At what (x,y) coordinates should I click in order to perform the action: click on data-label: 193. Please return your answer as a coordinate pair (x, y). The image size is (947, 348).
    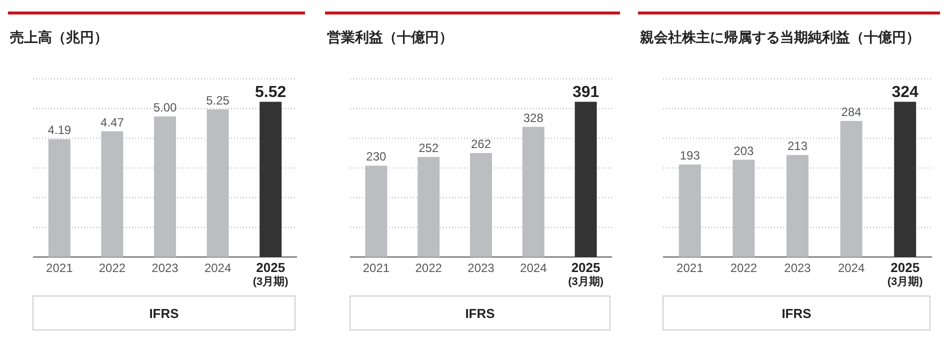
    Looking at the image, I should click on (690, 155).